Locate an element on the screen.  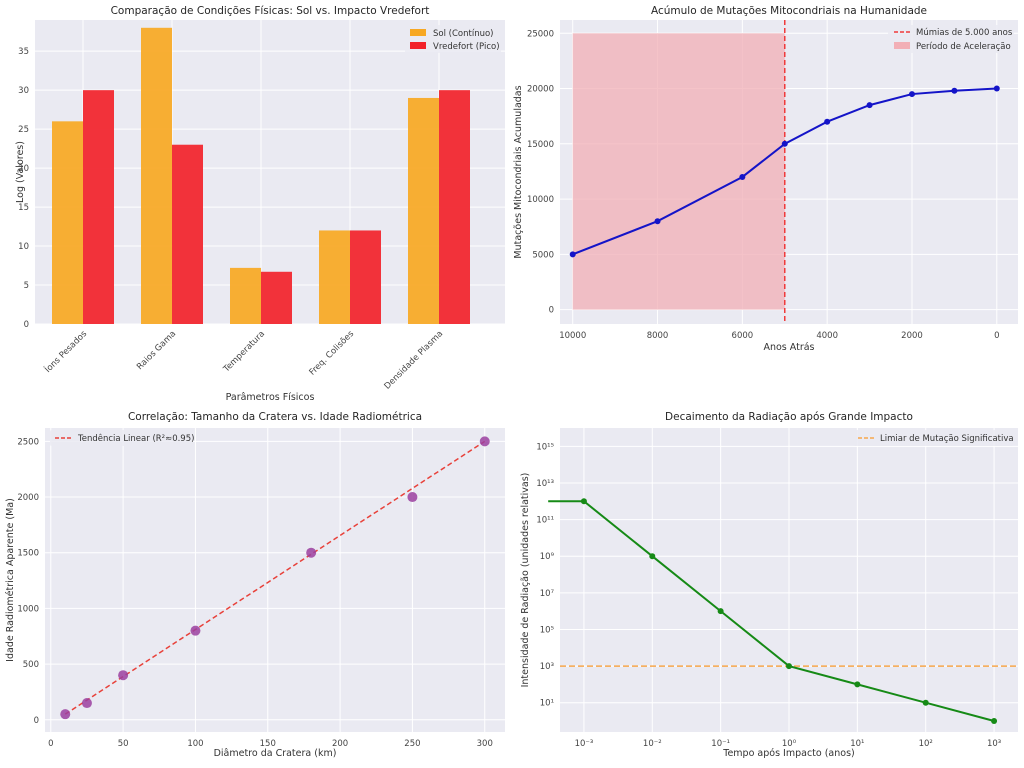
y-axis-label: Idade Radiométrica Aparente (Ma) is located at coordinates (10, 580).